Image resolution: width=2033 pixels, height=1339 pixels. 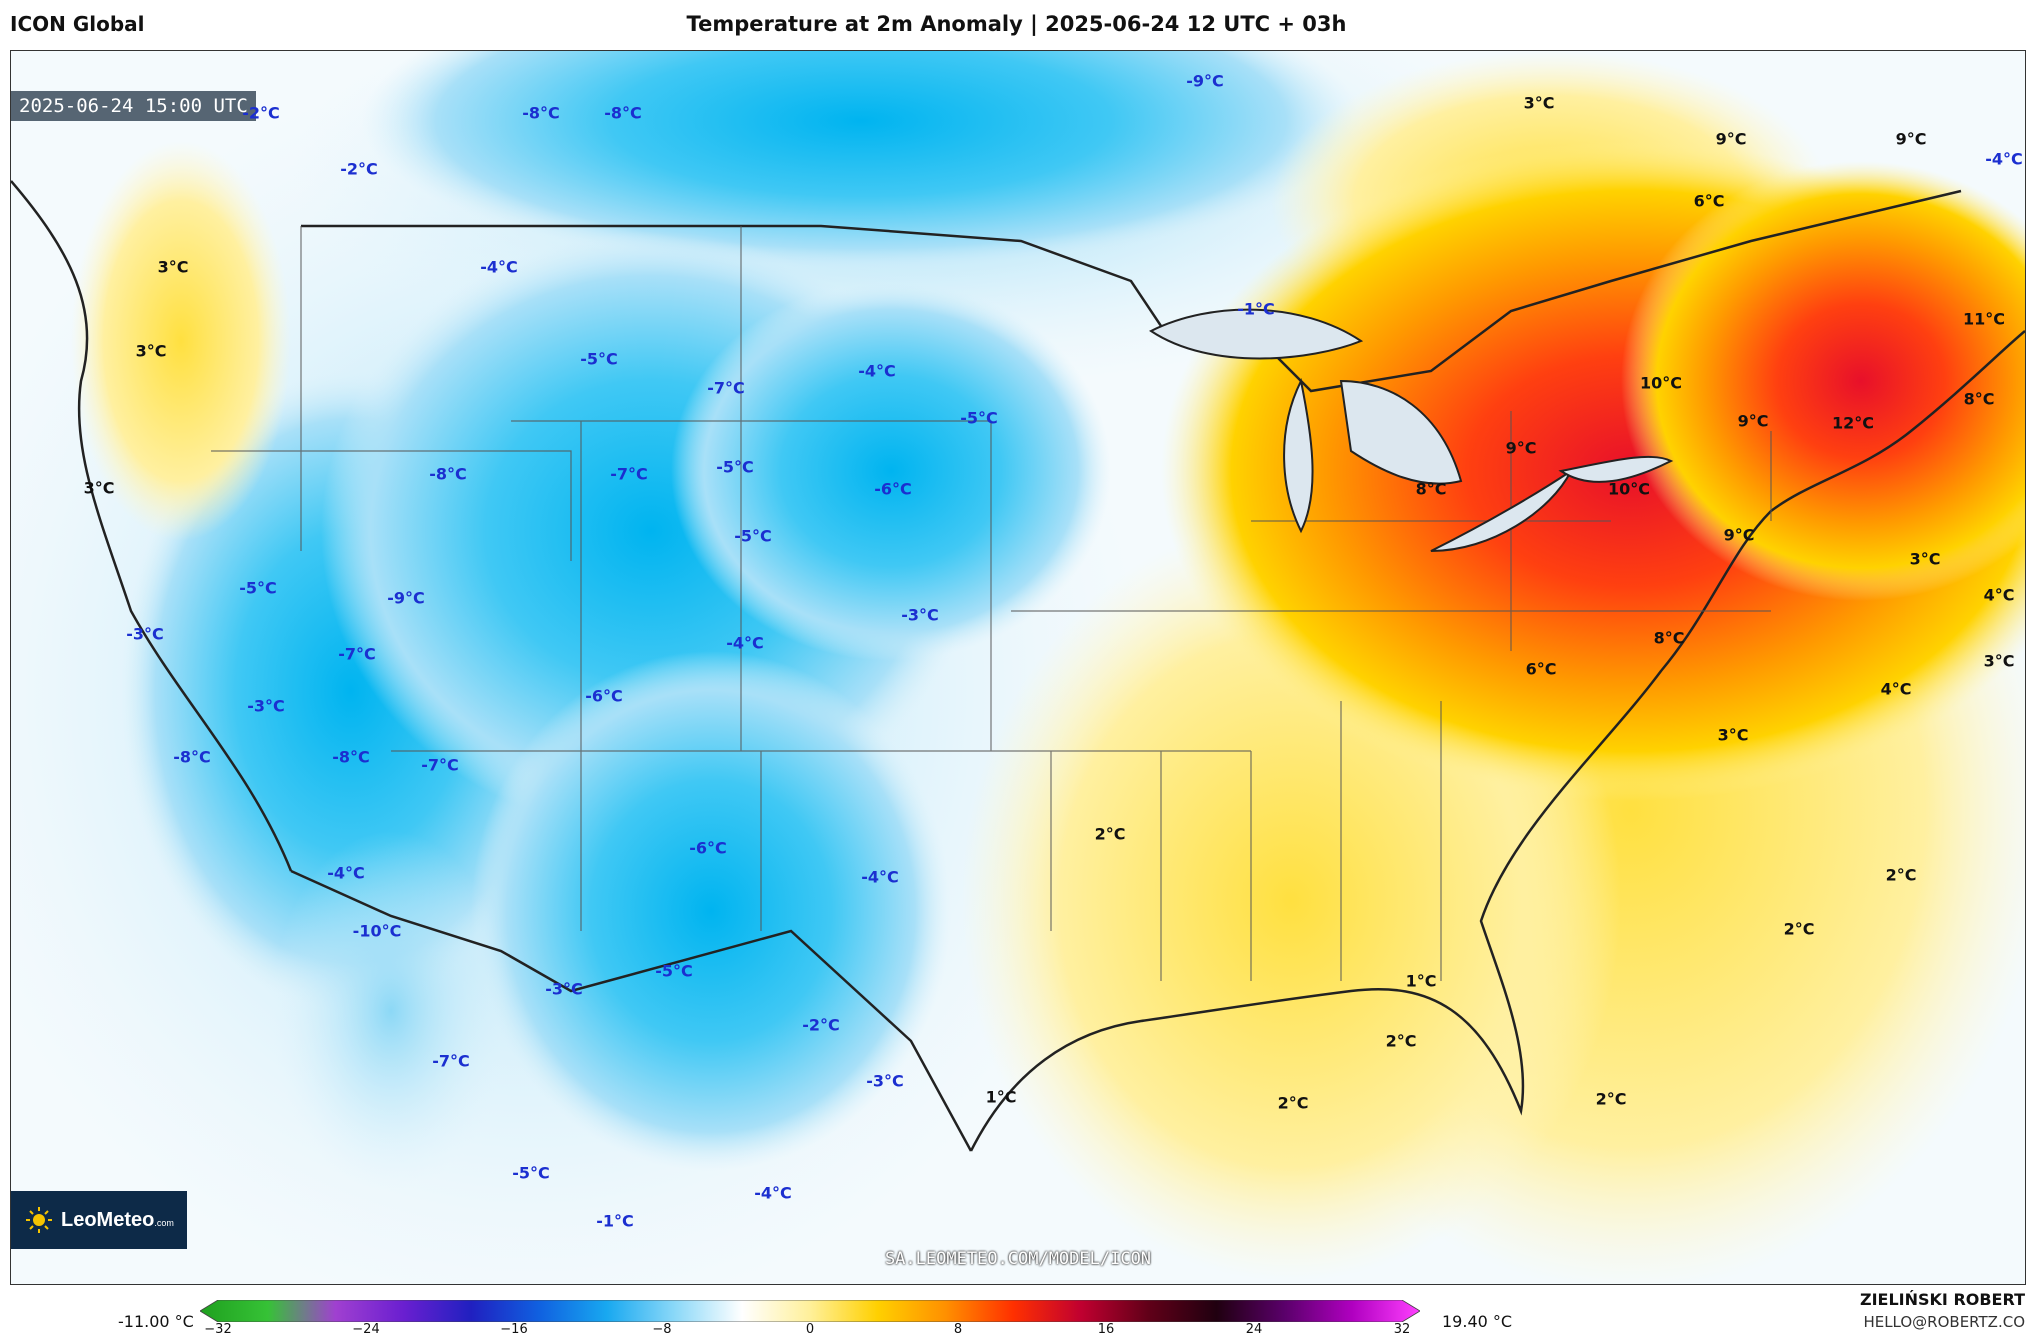 What do you see at coordinates (1944, 1322) in the screenshot?
I see `author-email: HELLO@ROBERTZ.CO` at bounding box center [1944, 1322].